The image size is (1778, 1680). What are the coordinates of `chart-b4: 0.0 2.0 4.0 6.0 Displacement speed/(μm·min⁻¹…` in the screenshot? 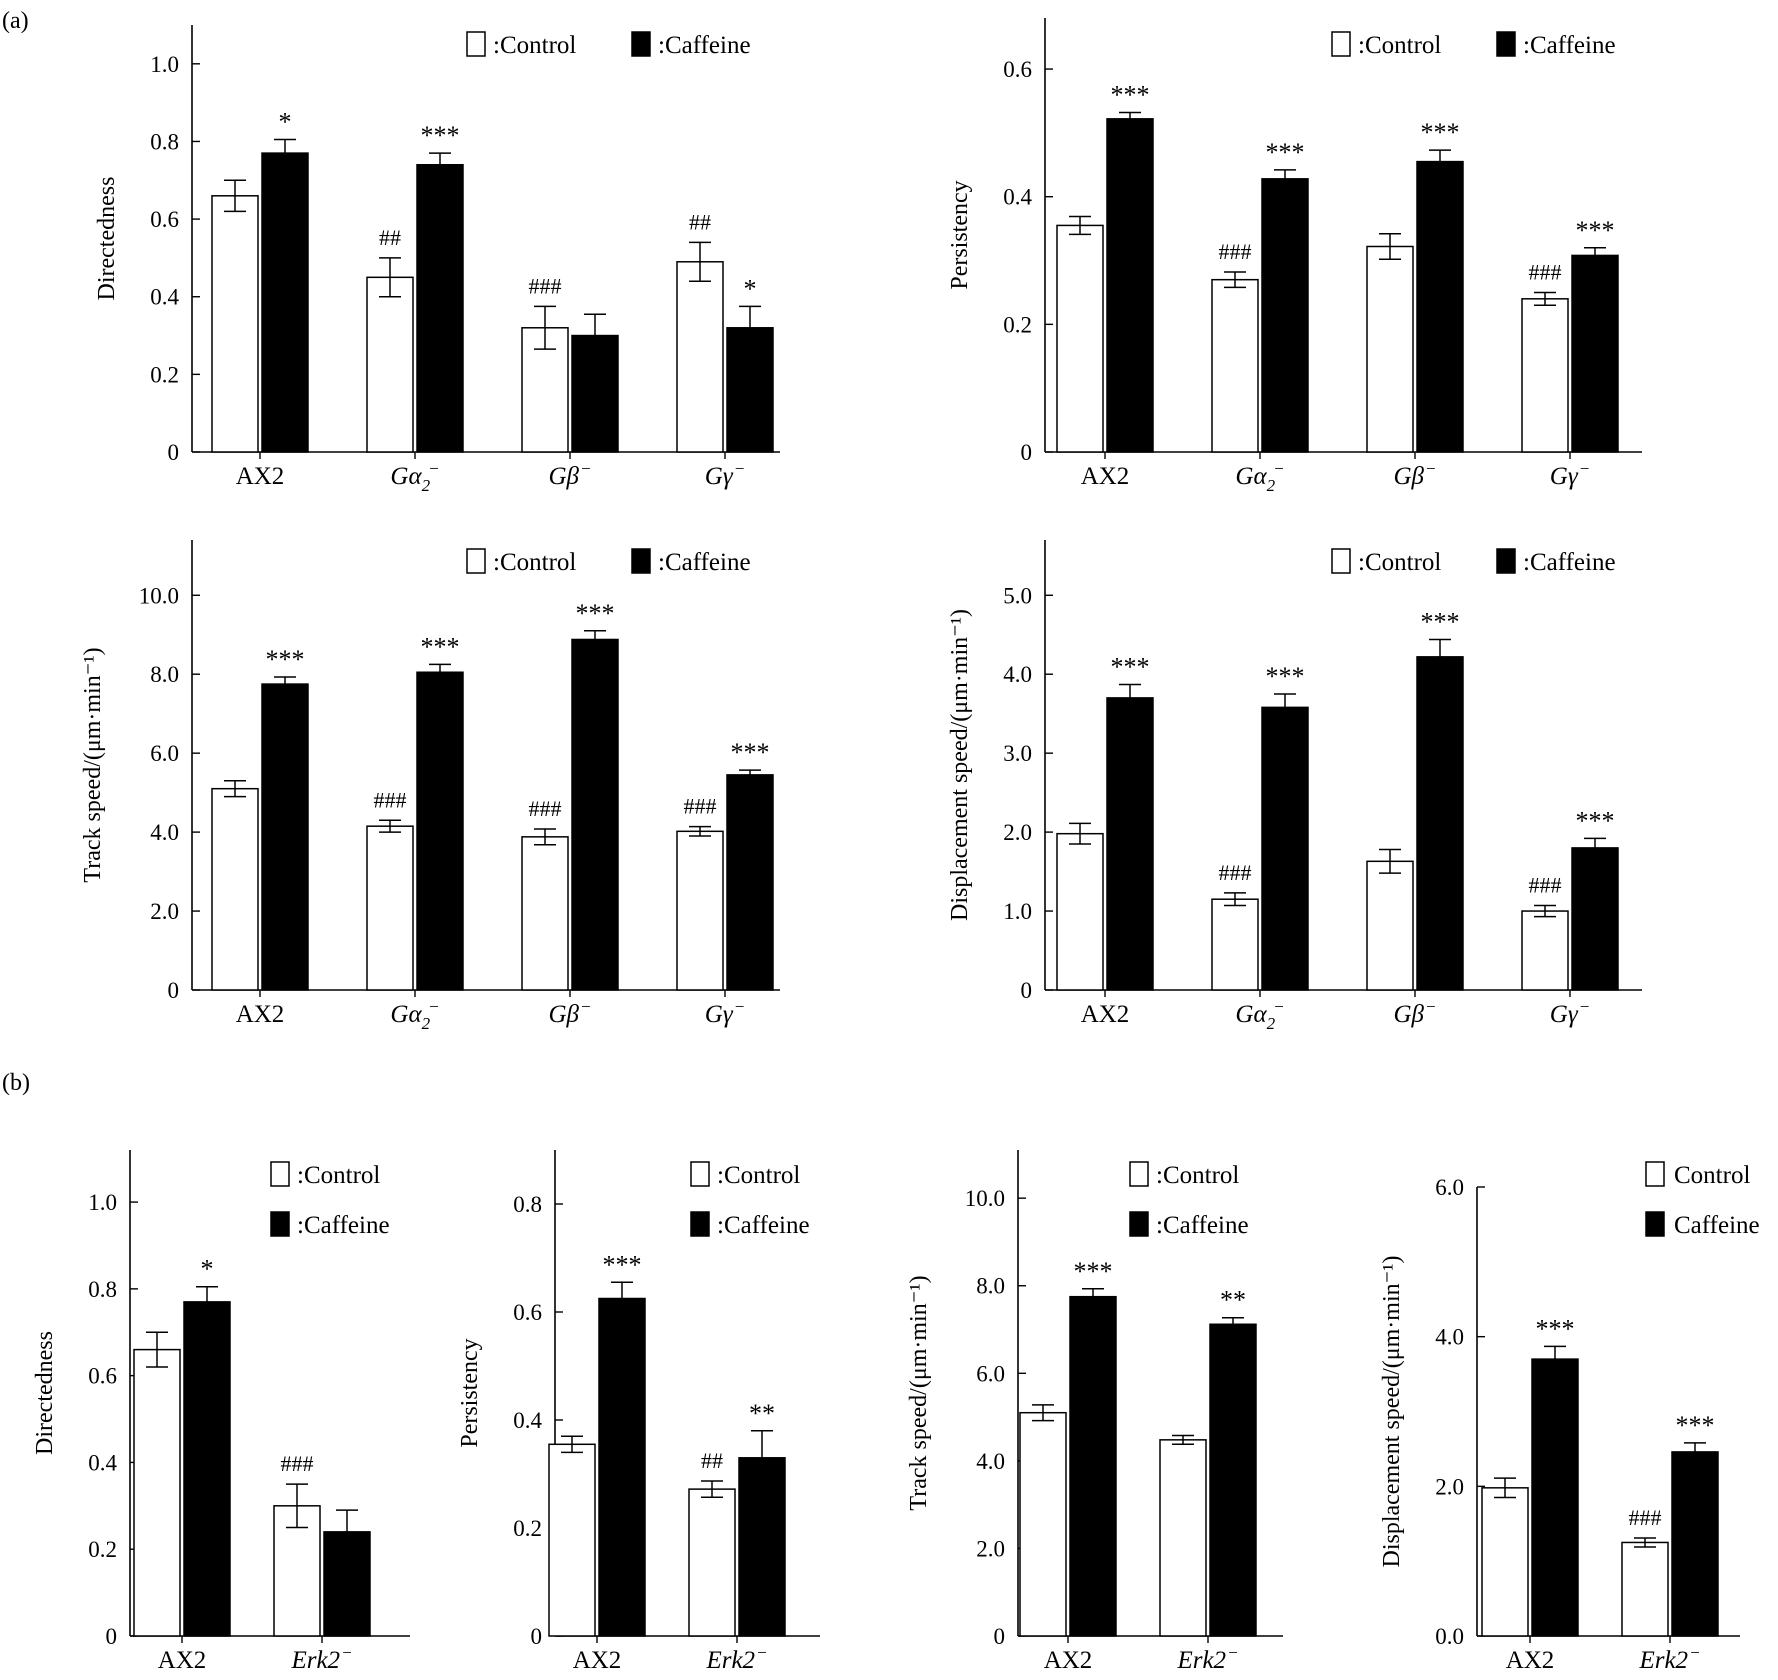 It's located at (1569, 1417).